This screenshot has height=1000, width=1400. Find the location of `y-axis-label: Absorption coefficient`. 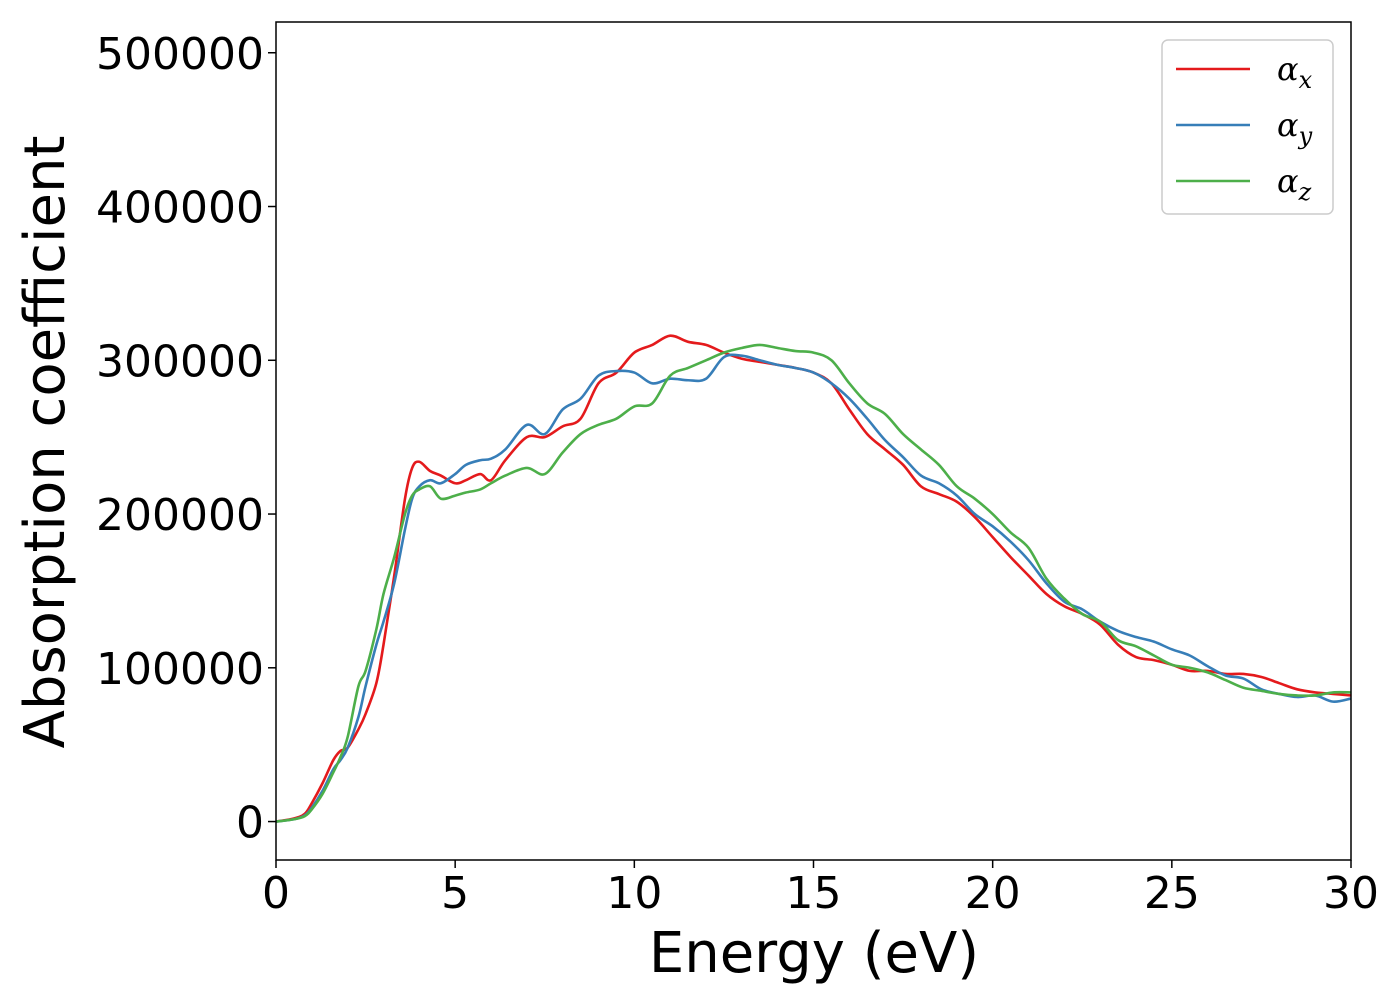

y-axis-label: Absorption coefficient is located at coordinates (45, 442).